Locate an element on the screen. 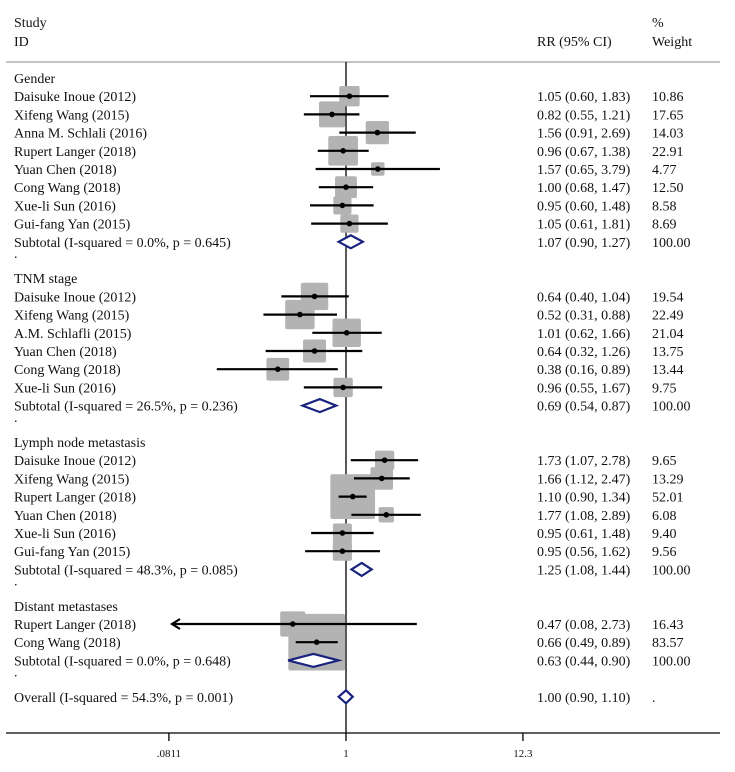 The height and width of the screenshot is (772, 735). weight-text: 17.65 is located at coordinates (668, 115).